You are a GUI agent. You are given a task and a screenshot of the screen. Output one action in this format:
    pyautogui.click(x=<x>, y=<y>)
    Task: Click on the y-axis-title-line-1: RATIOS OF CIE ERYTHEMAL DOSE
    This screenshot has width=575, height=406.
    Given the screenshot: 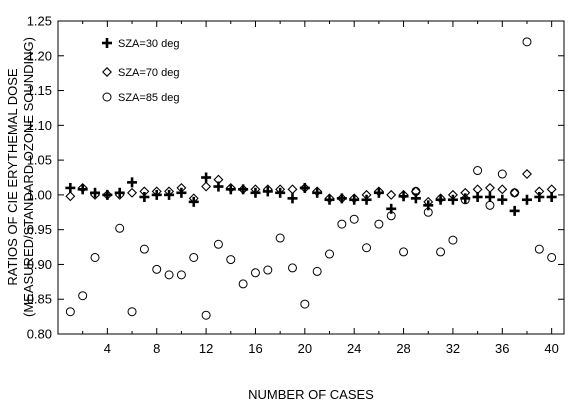 What is the action you would take?
    pyautogui.click(x=12, y=177)
    